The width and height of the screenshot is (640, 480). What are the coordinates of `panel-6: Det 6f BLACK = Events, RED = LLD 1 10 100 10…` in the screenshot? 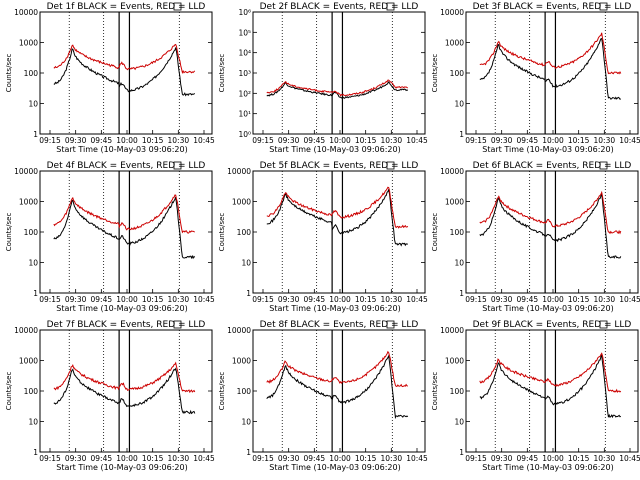 It's located at (535, 237).